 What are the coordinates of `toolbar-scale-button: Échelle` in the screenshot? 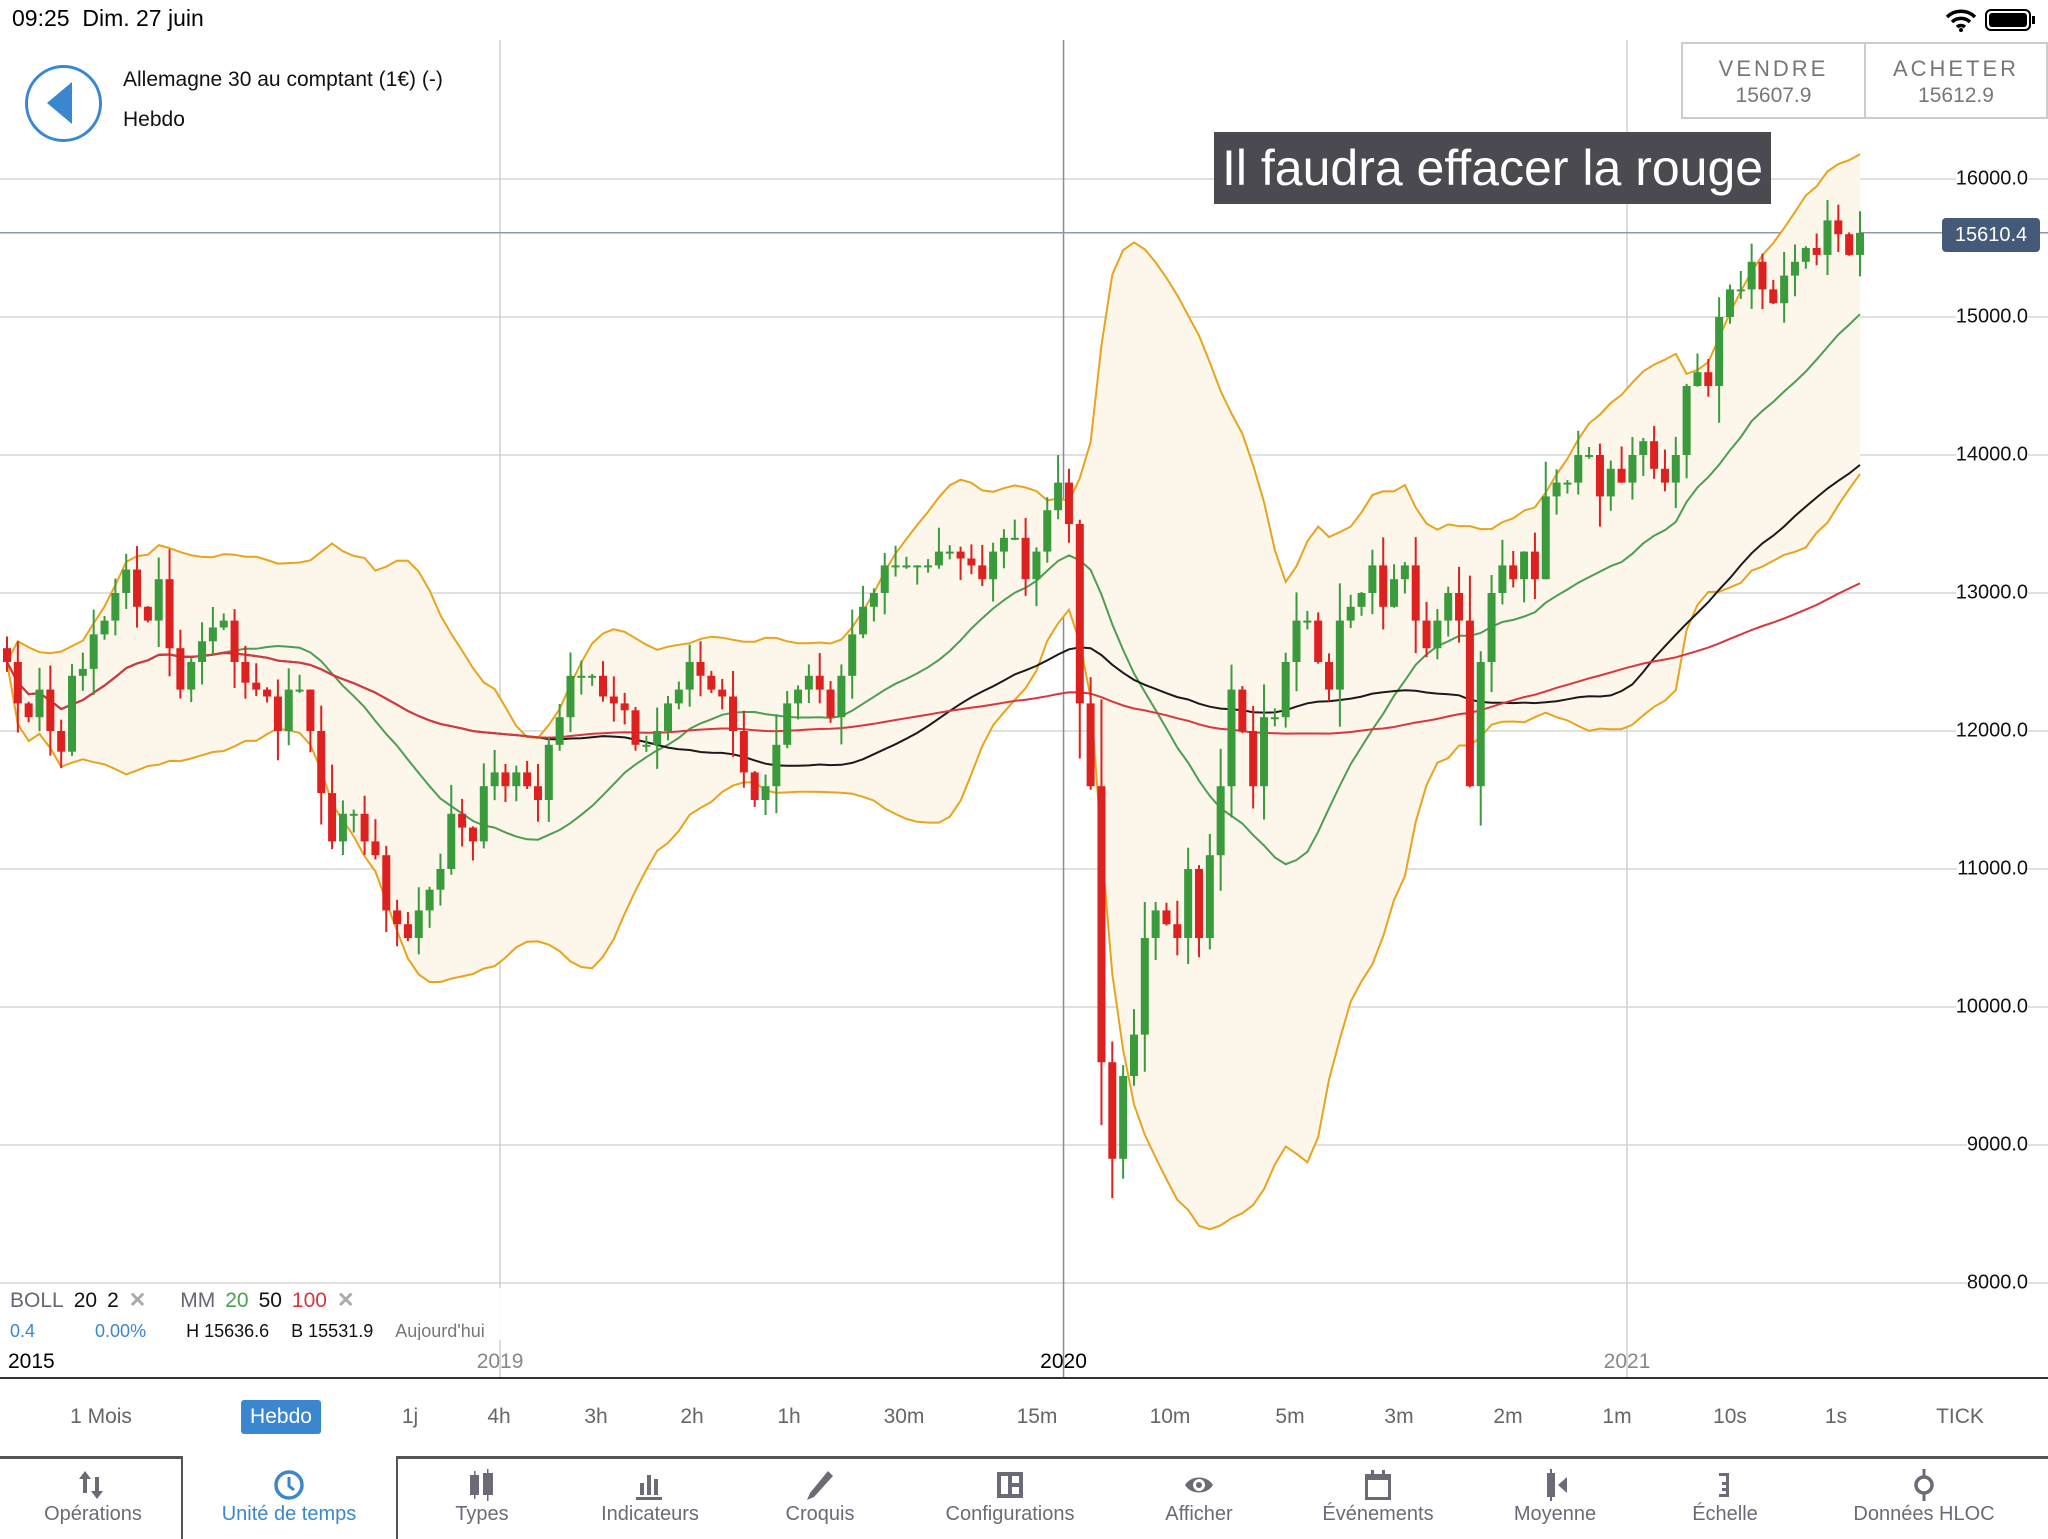 It's located at (1725, 1492).